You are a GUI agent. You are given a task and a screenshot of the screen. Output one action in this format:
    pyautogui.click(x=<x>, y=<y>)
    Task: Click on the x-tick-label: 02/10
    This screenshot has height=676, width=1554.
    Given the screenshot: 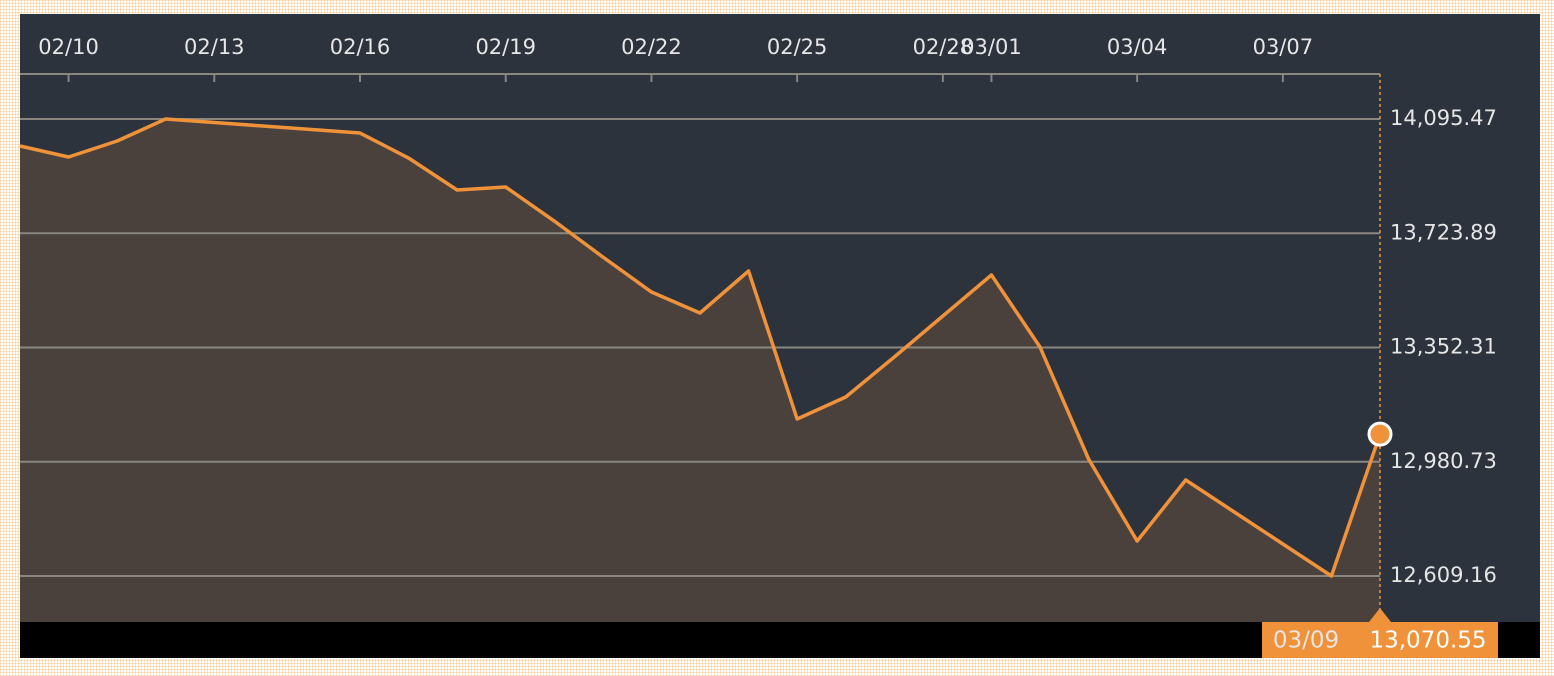 What is the action you would take?
    pyautogui.click(x=68, y=47)
    